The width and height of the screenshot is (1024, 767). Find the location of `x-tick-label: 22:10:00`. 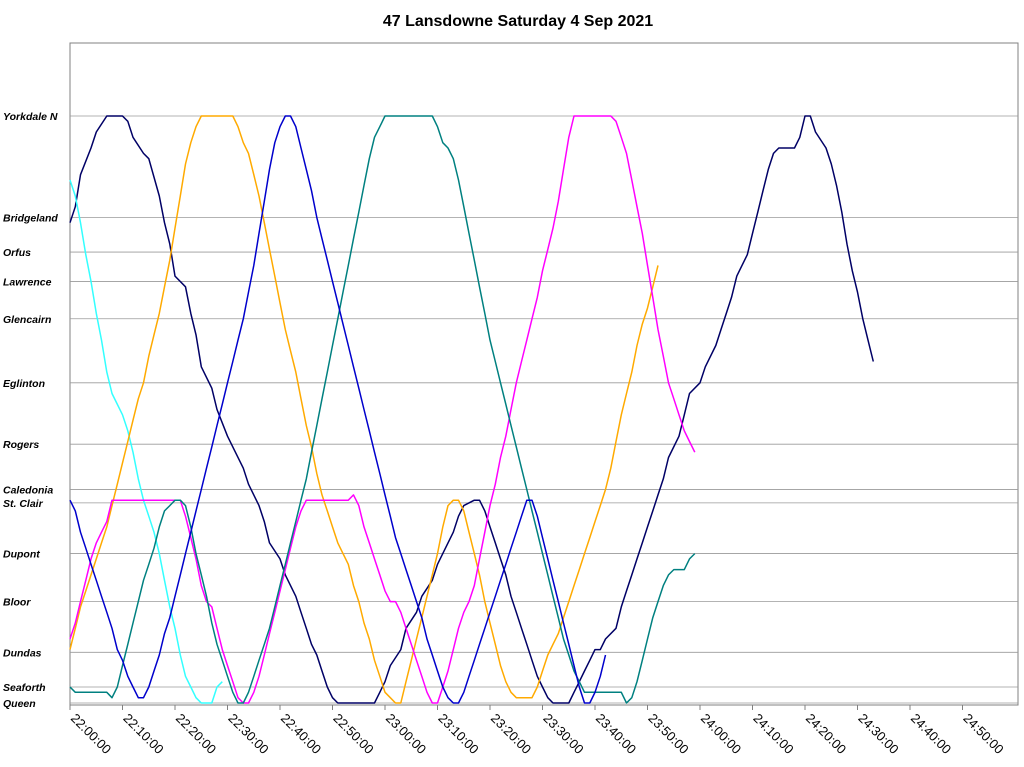

x-tick-label: 22:10:00 is located at coordinates (143, 734).